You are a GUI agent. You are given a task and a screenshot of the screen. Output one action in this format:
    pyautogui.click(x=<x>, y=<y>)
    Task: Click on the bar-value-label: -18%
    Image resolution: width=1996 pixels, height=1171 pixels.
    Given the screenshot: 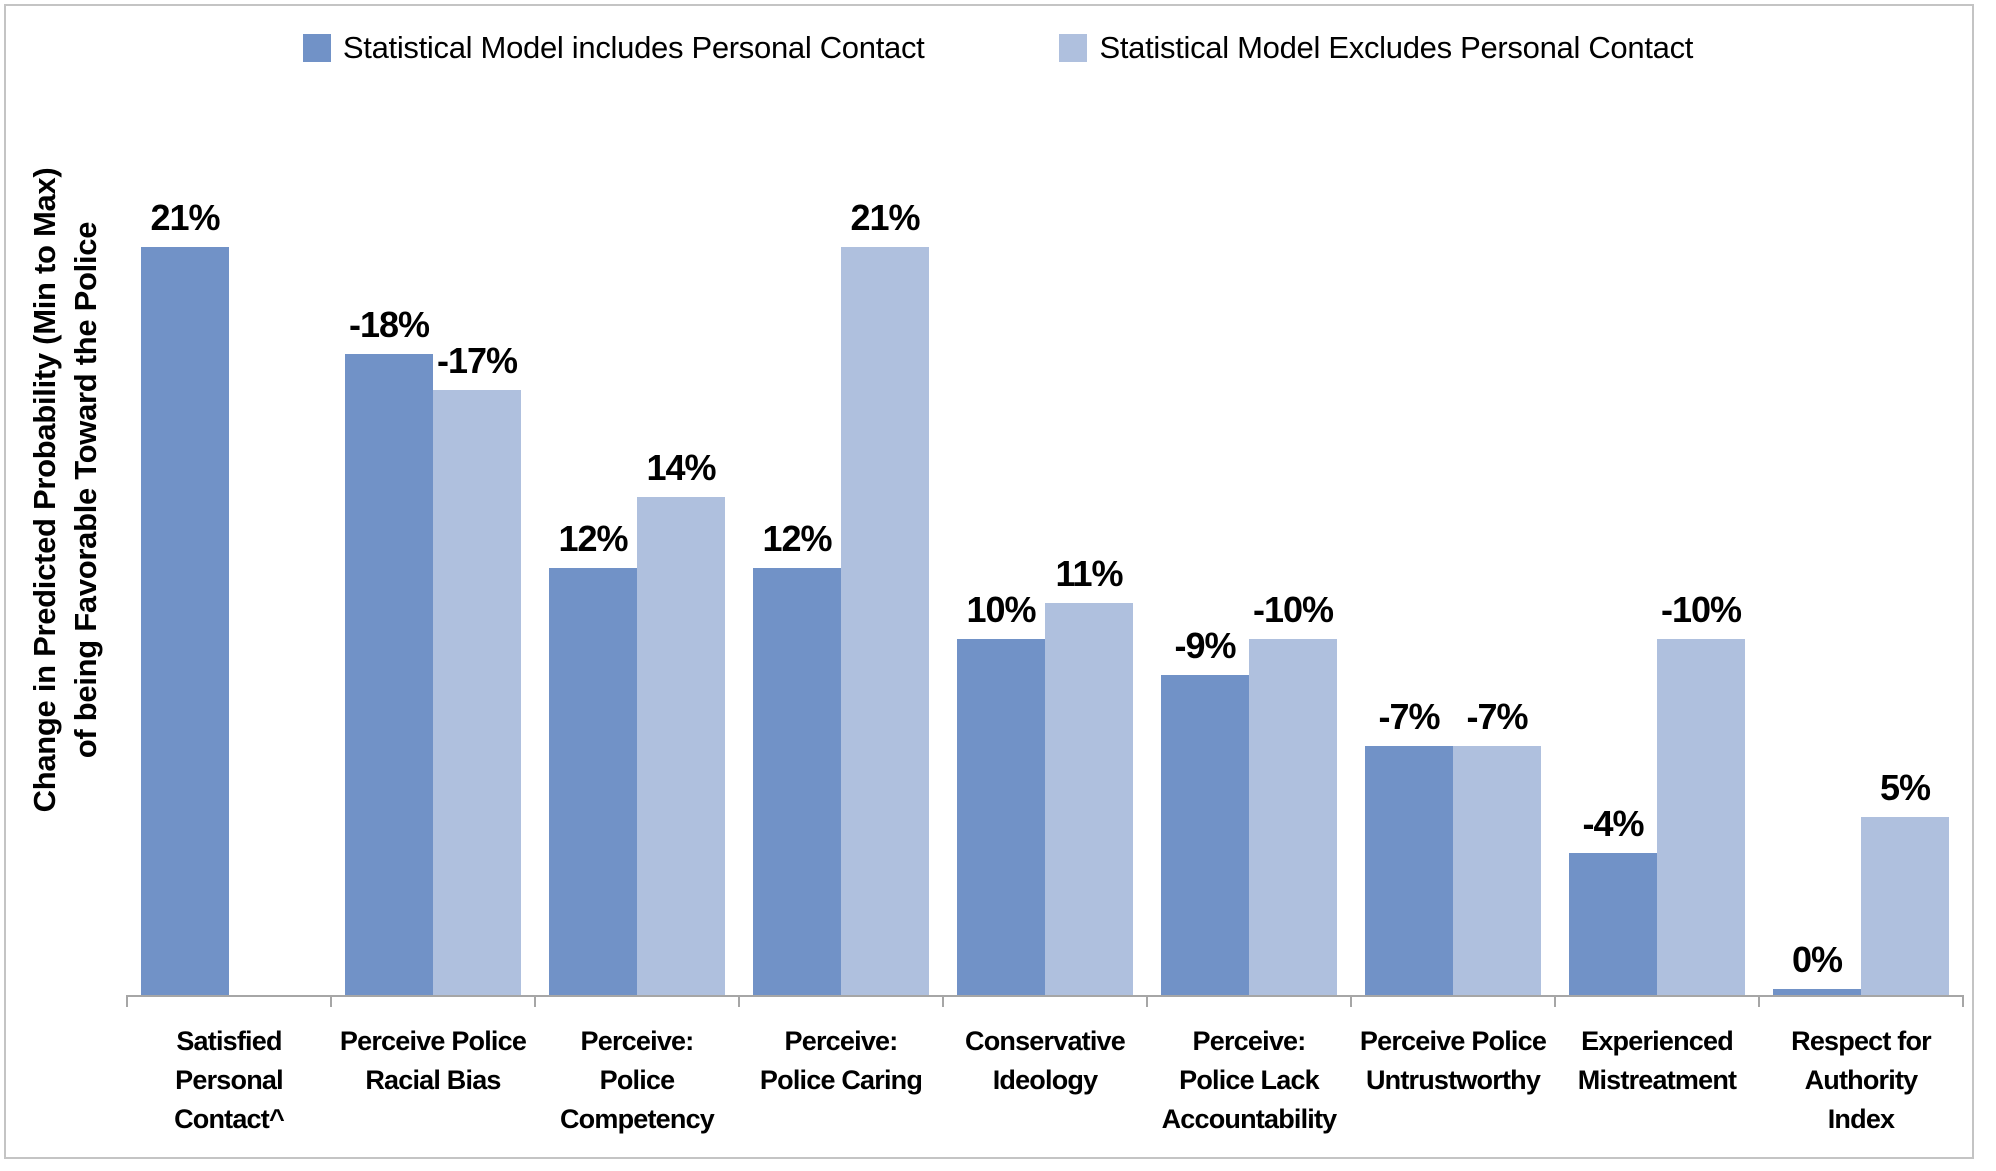 What is the action you would take?
    pyautogui.click(x=389, y=324)
    